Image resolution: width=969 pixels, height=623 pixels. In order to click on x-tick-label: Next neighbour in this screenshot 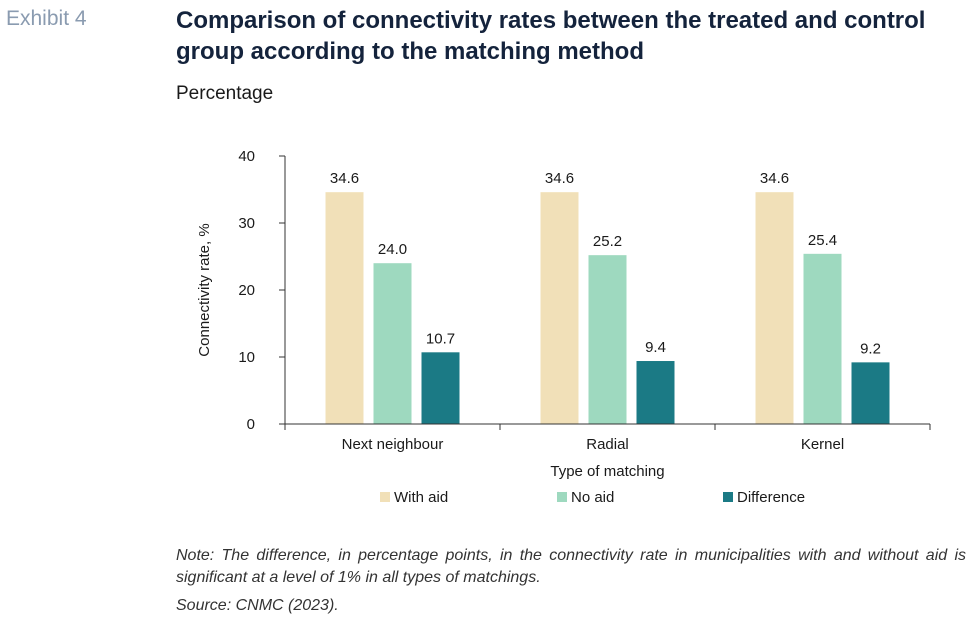, I will do `click(393, 444)`.